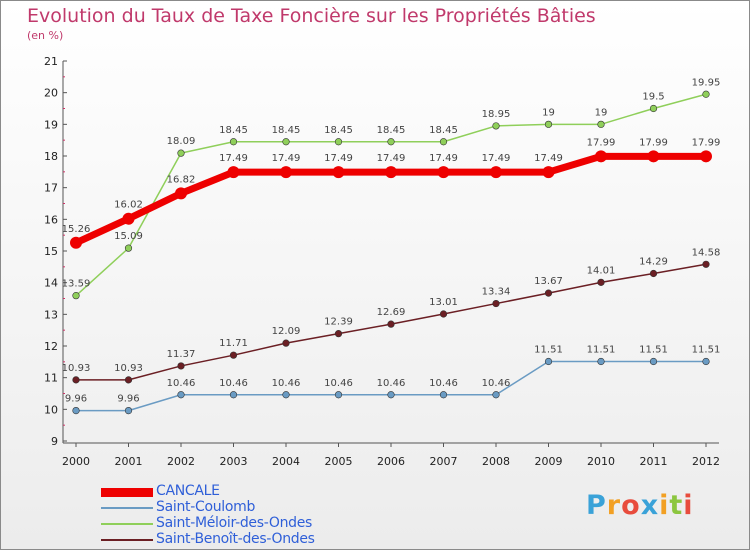 This screenshot has width=750, height=550. What do you see at coordinates (261, 539) in the screenshot?
I see `legend-item: Saint-Benoît-des-Ondes` at bounding box center [261, 539].